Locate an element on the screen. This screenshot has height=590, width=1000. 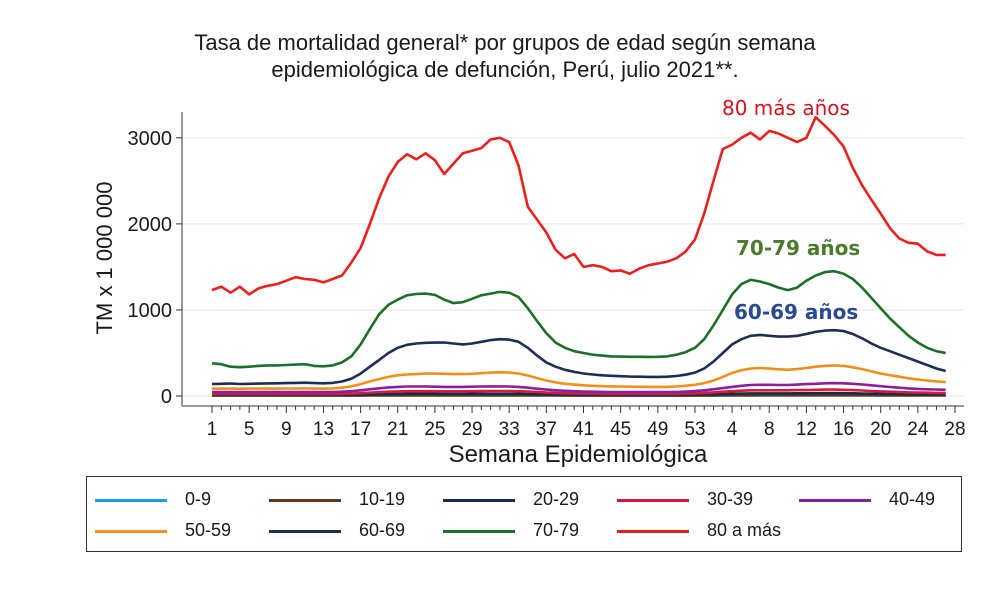
x-tick-label-18: 20 is located at coordinates (880, 429).